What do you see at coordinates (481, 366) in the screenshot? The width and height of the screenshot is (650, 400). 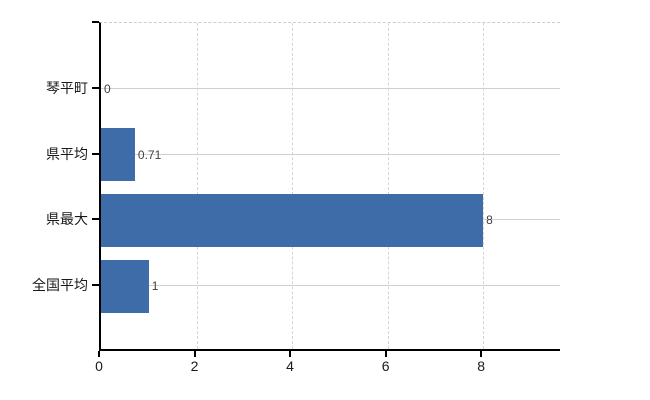 I see `x-tick-label-4: 8` at bounding box center [481, 366].